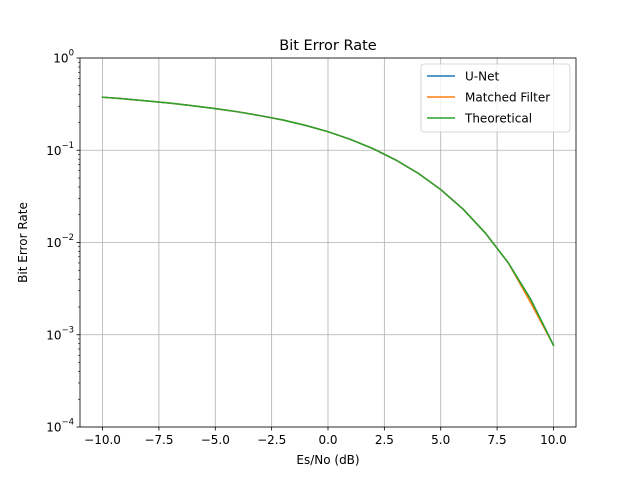  I want to click on x-tick-label: 0.0, so click(327, 440).